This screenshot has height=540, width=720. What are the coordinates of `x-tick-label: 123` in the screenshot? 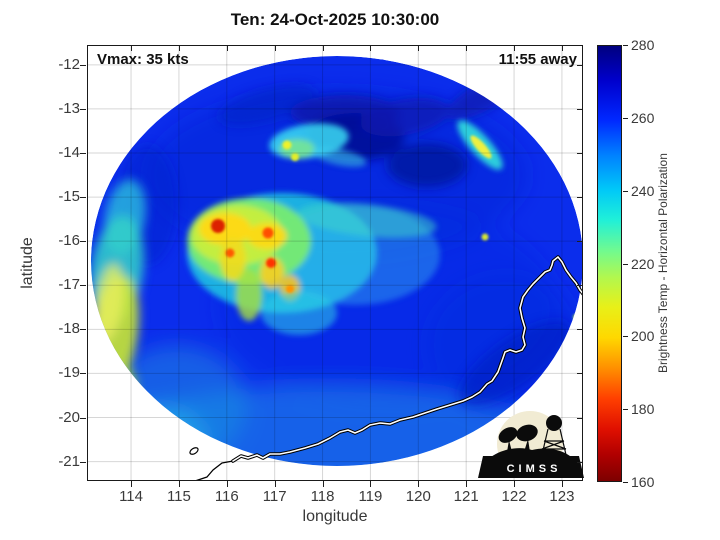 It's located at (562, 496).